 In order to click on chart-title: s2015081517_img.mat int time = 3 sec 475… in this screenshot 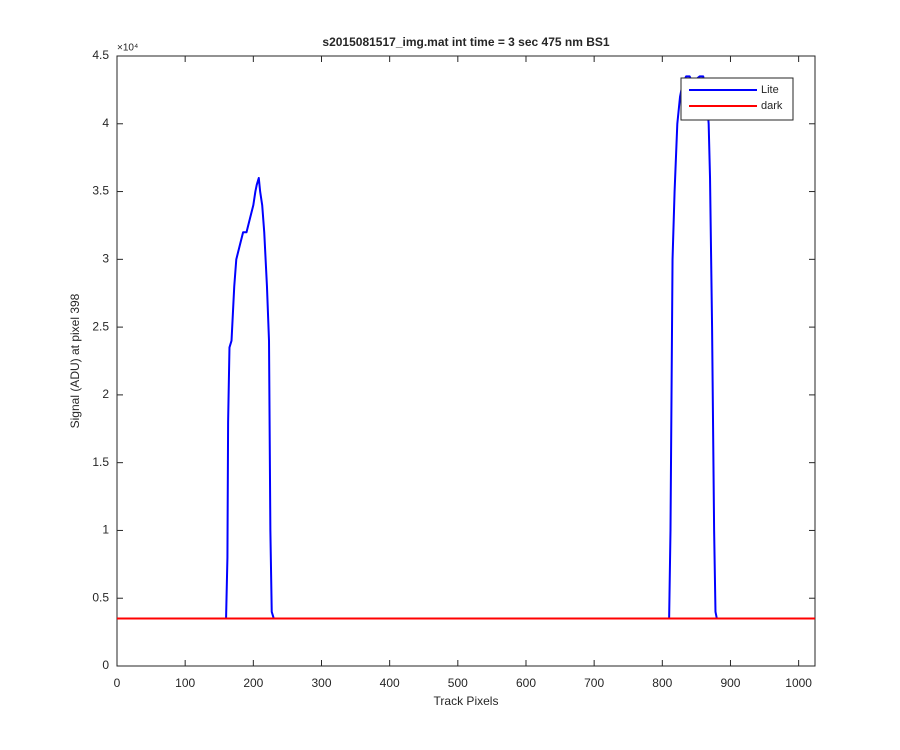, I will do `click(465, 42)`.